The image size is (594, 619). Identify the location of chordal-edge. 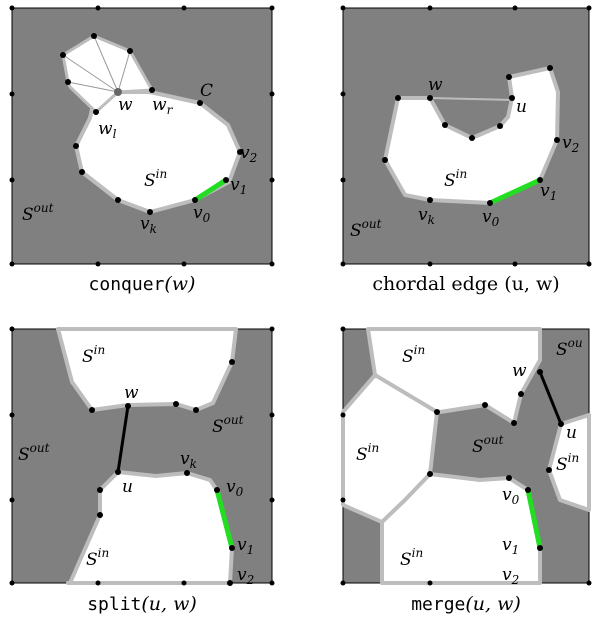
(471, 99).